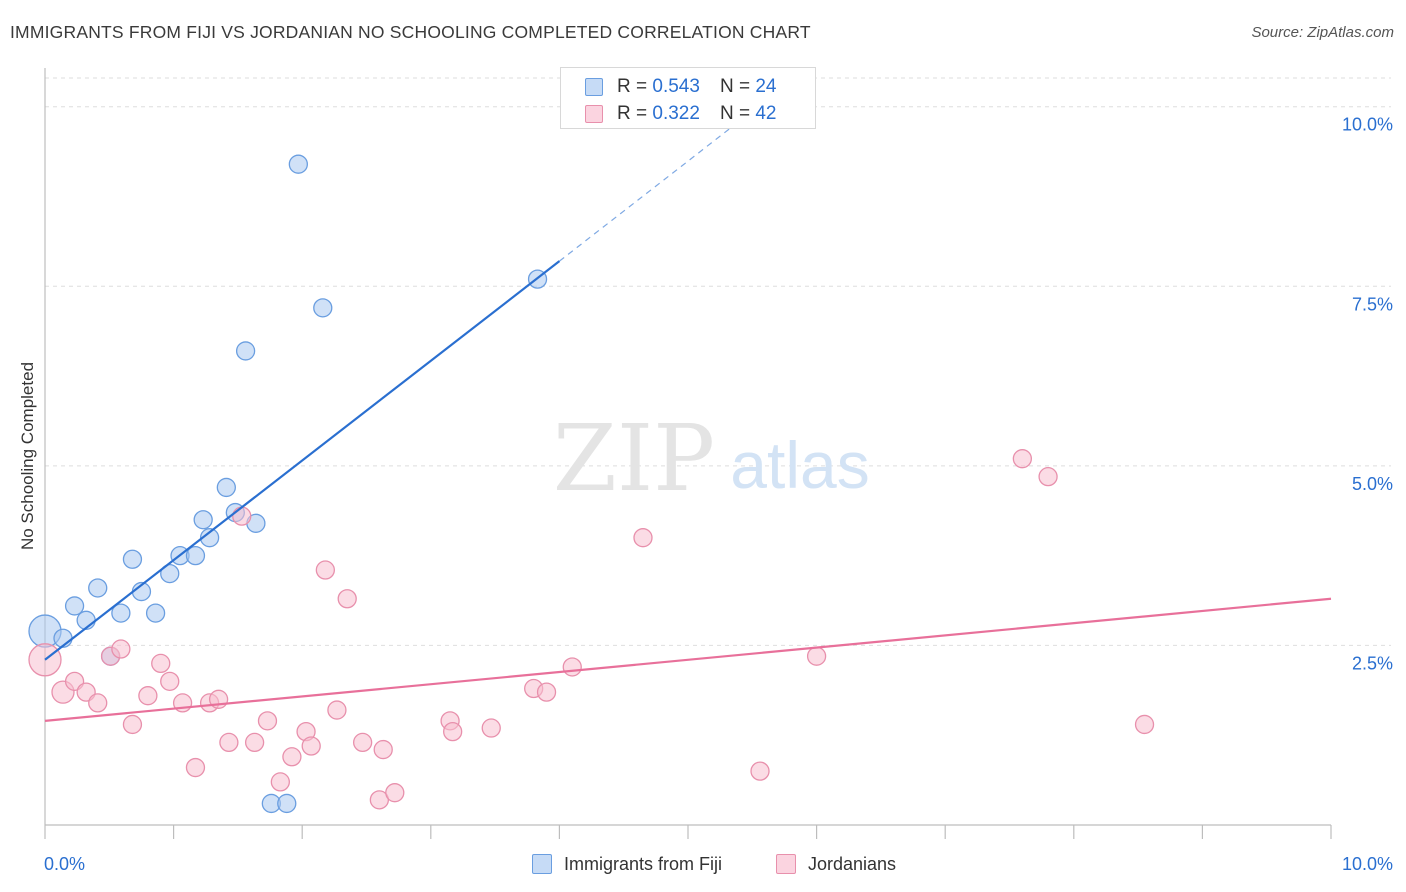  I want to click on y-tick-label: 10.0%, so click(1367, 125).